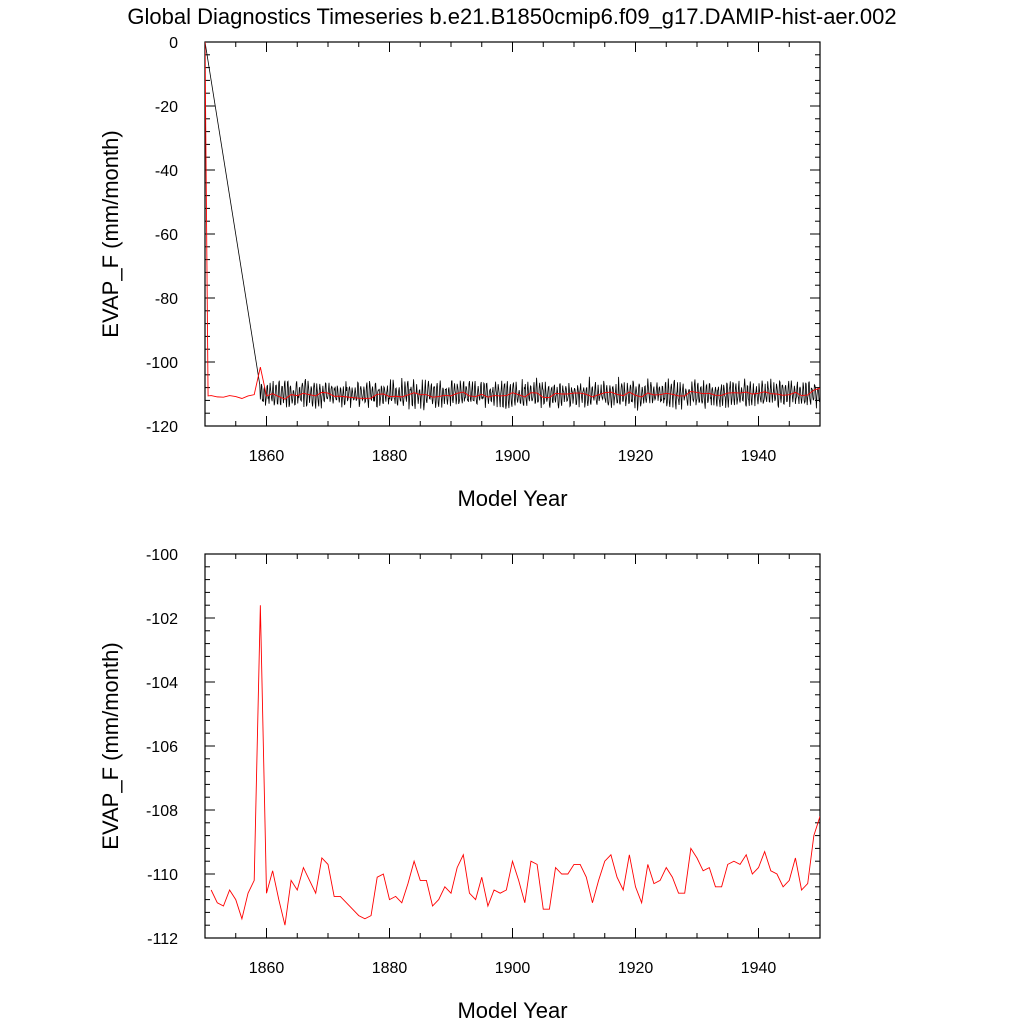  I want to click on y-tick-label: -20, so click(166, 107).